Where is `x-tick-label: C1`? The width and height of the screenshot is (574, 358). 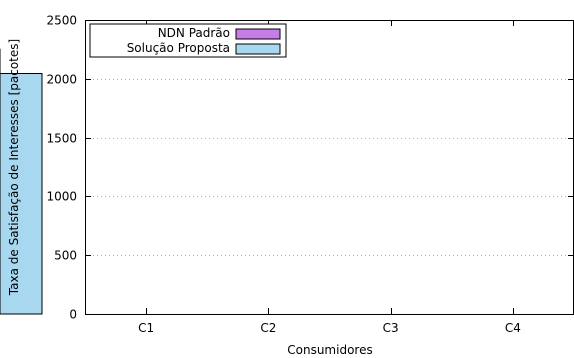 x-tick-label: C1 is located at coordinates (146, 328).